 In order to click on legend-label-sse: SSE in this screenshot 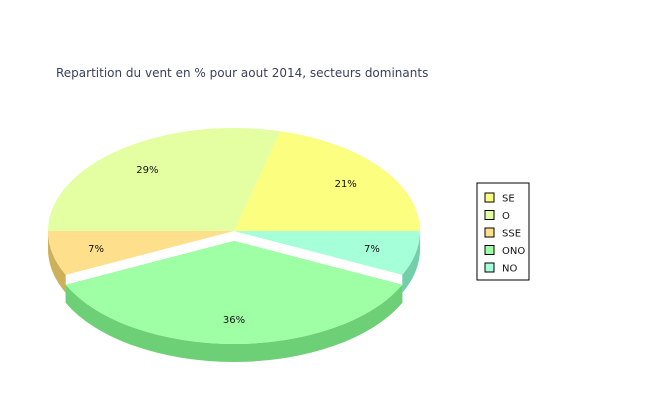, I will do `click(511, 234)`.